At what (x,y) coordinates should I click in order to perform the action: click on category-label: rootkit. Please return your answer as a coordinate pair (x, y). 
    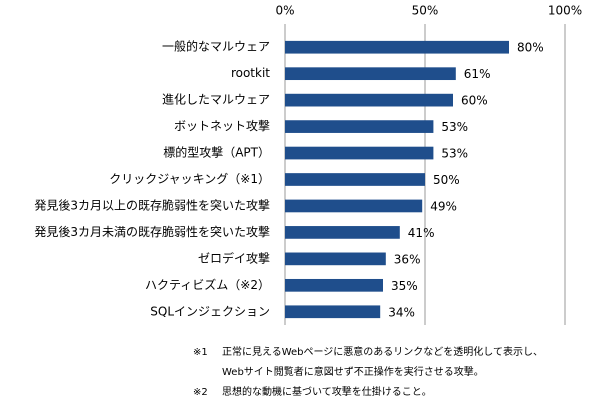
    Looking at the image, I should click on (250, 73).